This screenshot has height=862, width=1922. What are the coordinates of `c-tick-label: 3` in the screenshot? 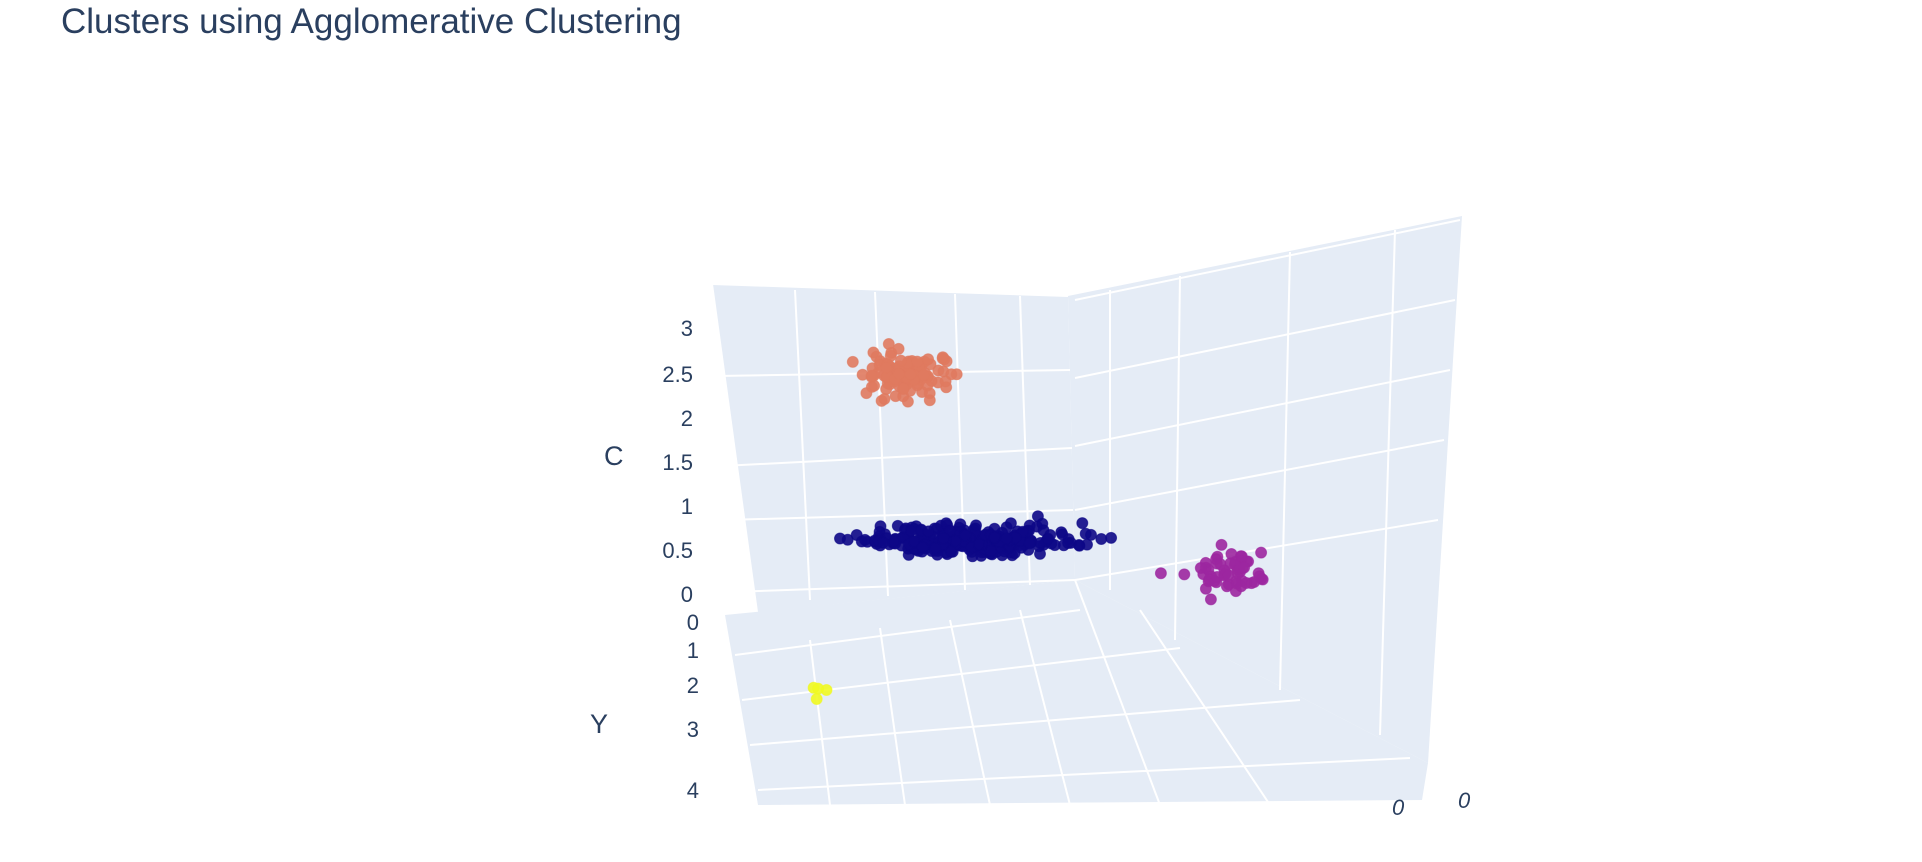 It's located at (687, 328).